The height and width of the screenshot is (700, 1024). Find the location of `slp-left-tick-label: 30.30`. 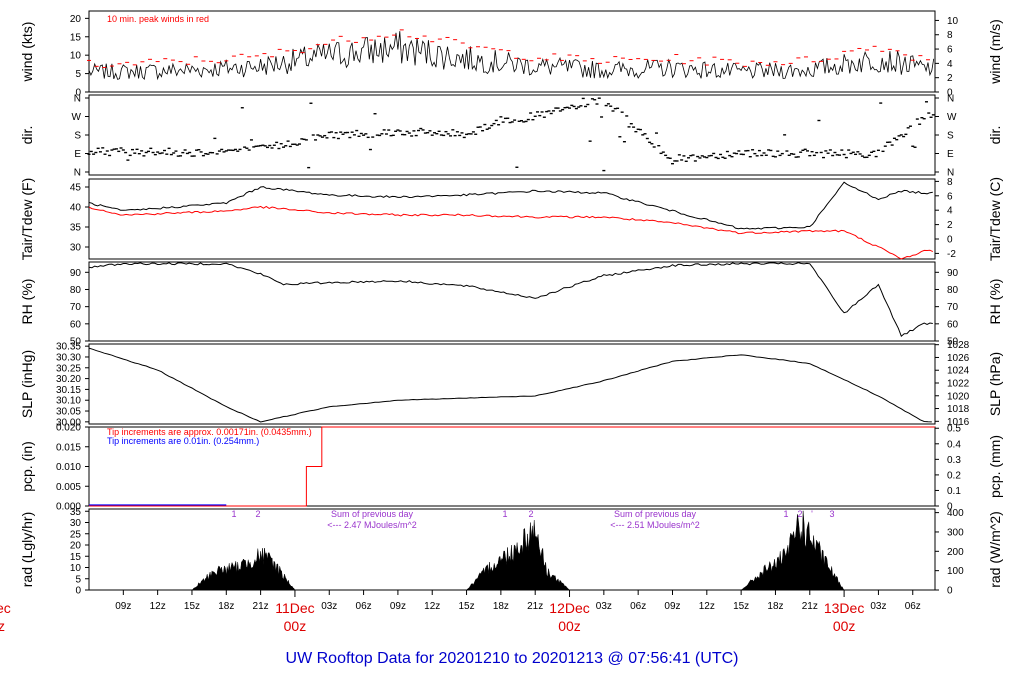

slp-left-tick-label: 30.30 is located at coordinates (68, 357).